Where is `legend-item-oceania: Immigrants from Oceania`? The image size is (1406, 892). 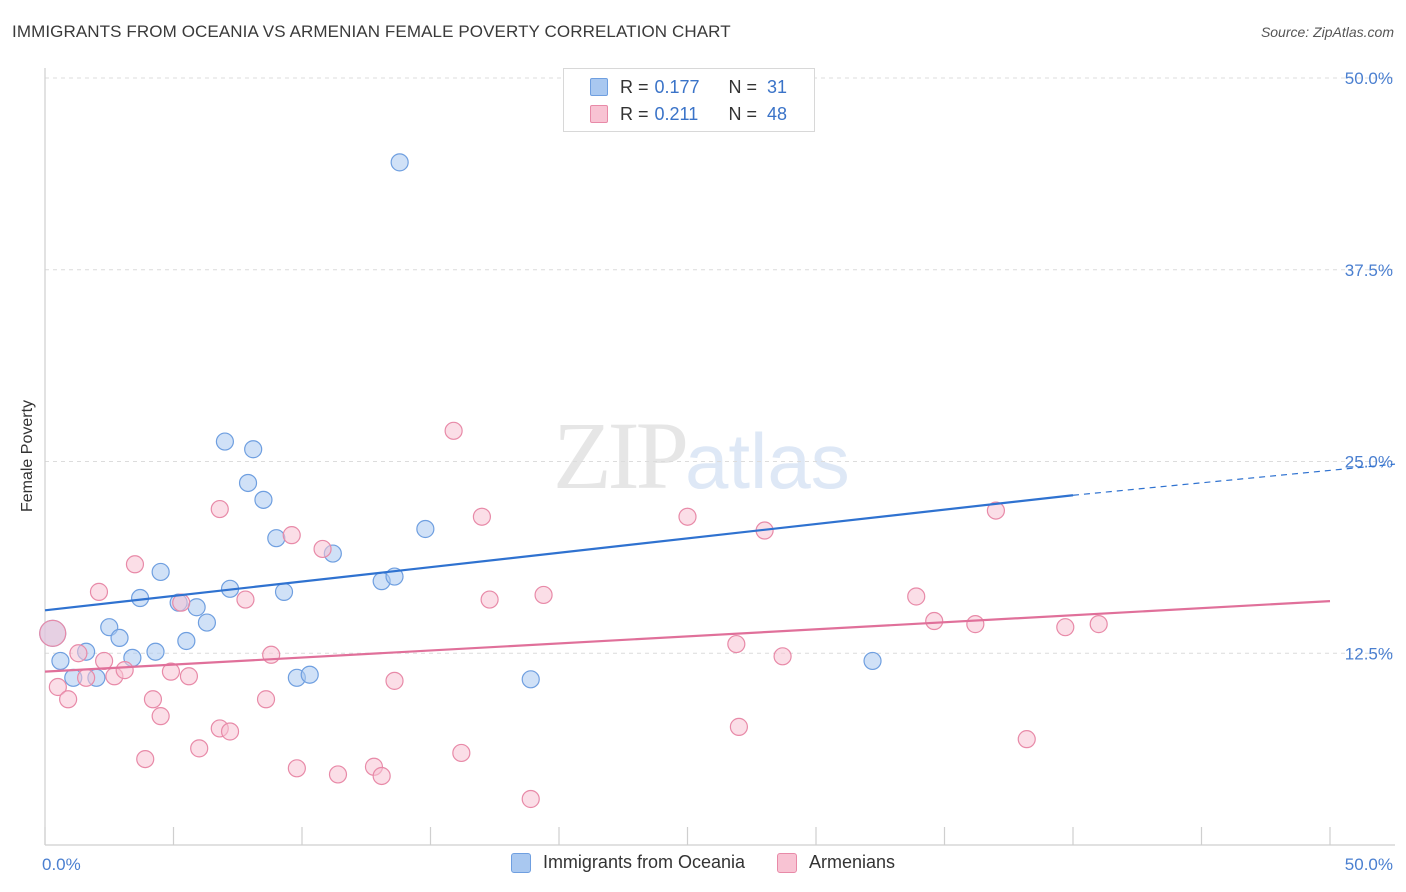
legend-item-oceania: Immigrants from Oceania is located at coordinates (627, 862).